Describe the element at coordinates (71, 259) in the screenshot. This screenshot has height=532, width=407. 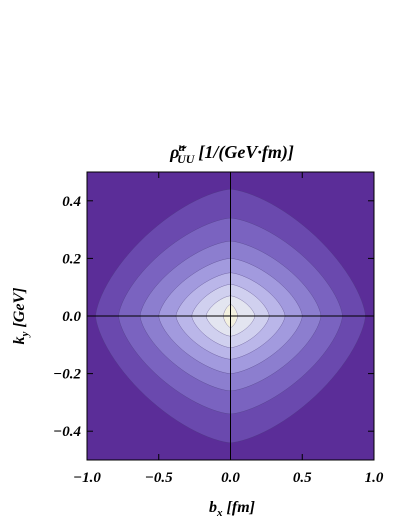
I see `y-tick-label: 0.2` at that location.